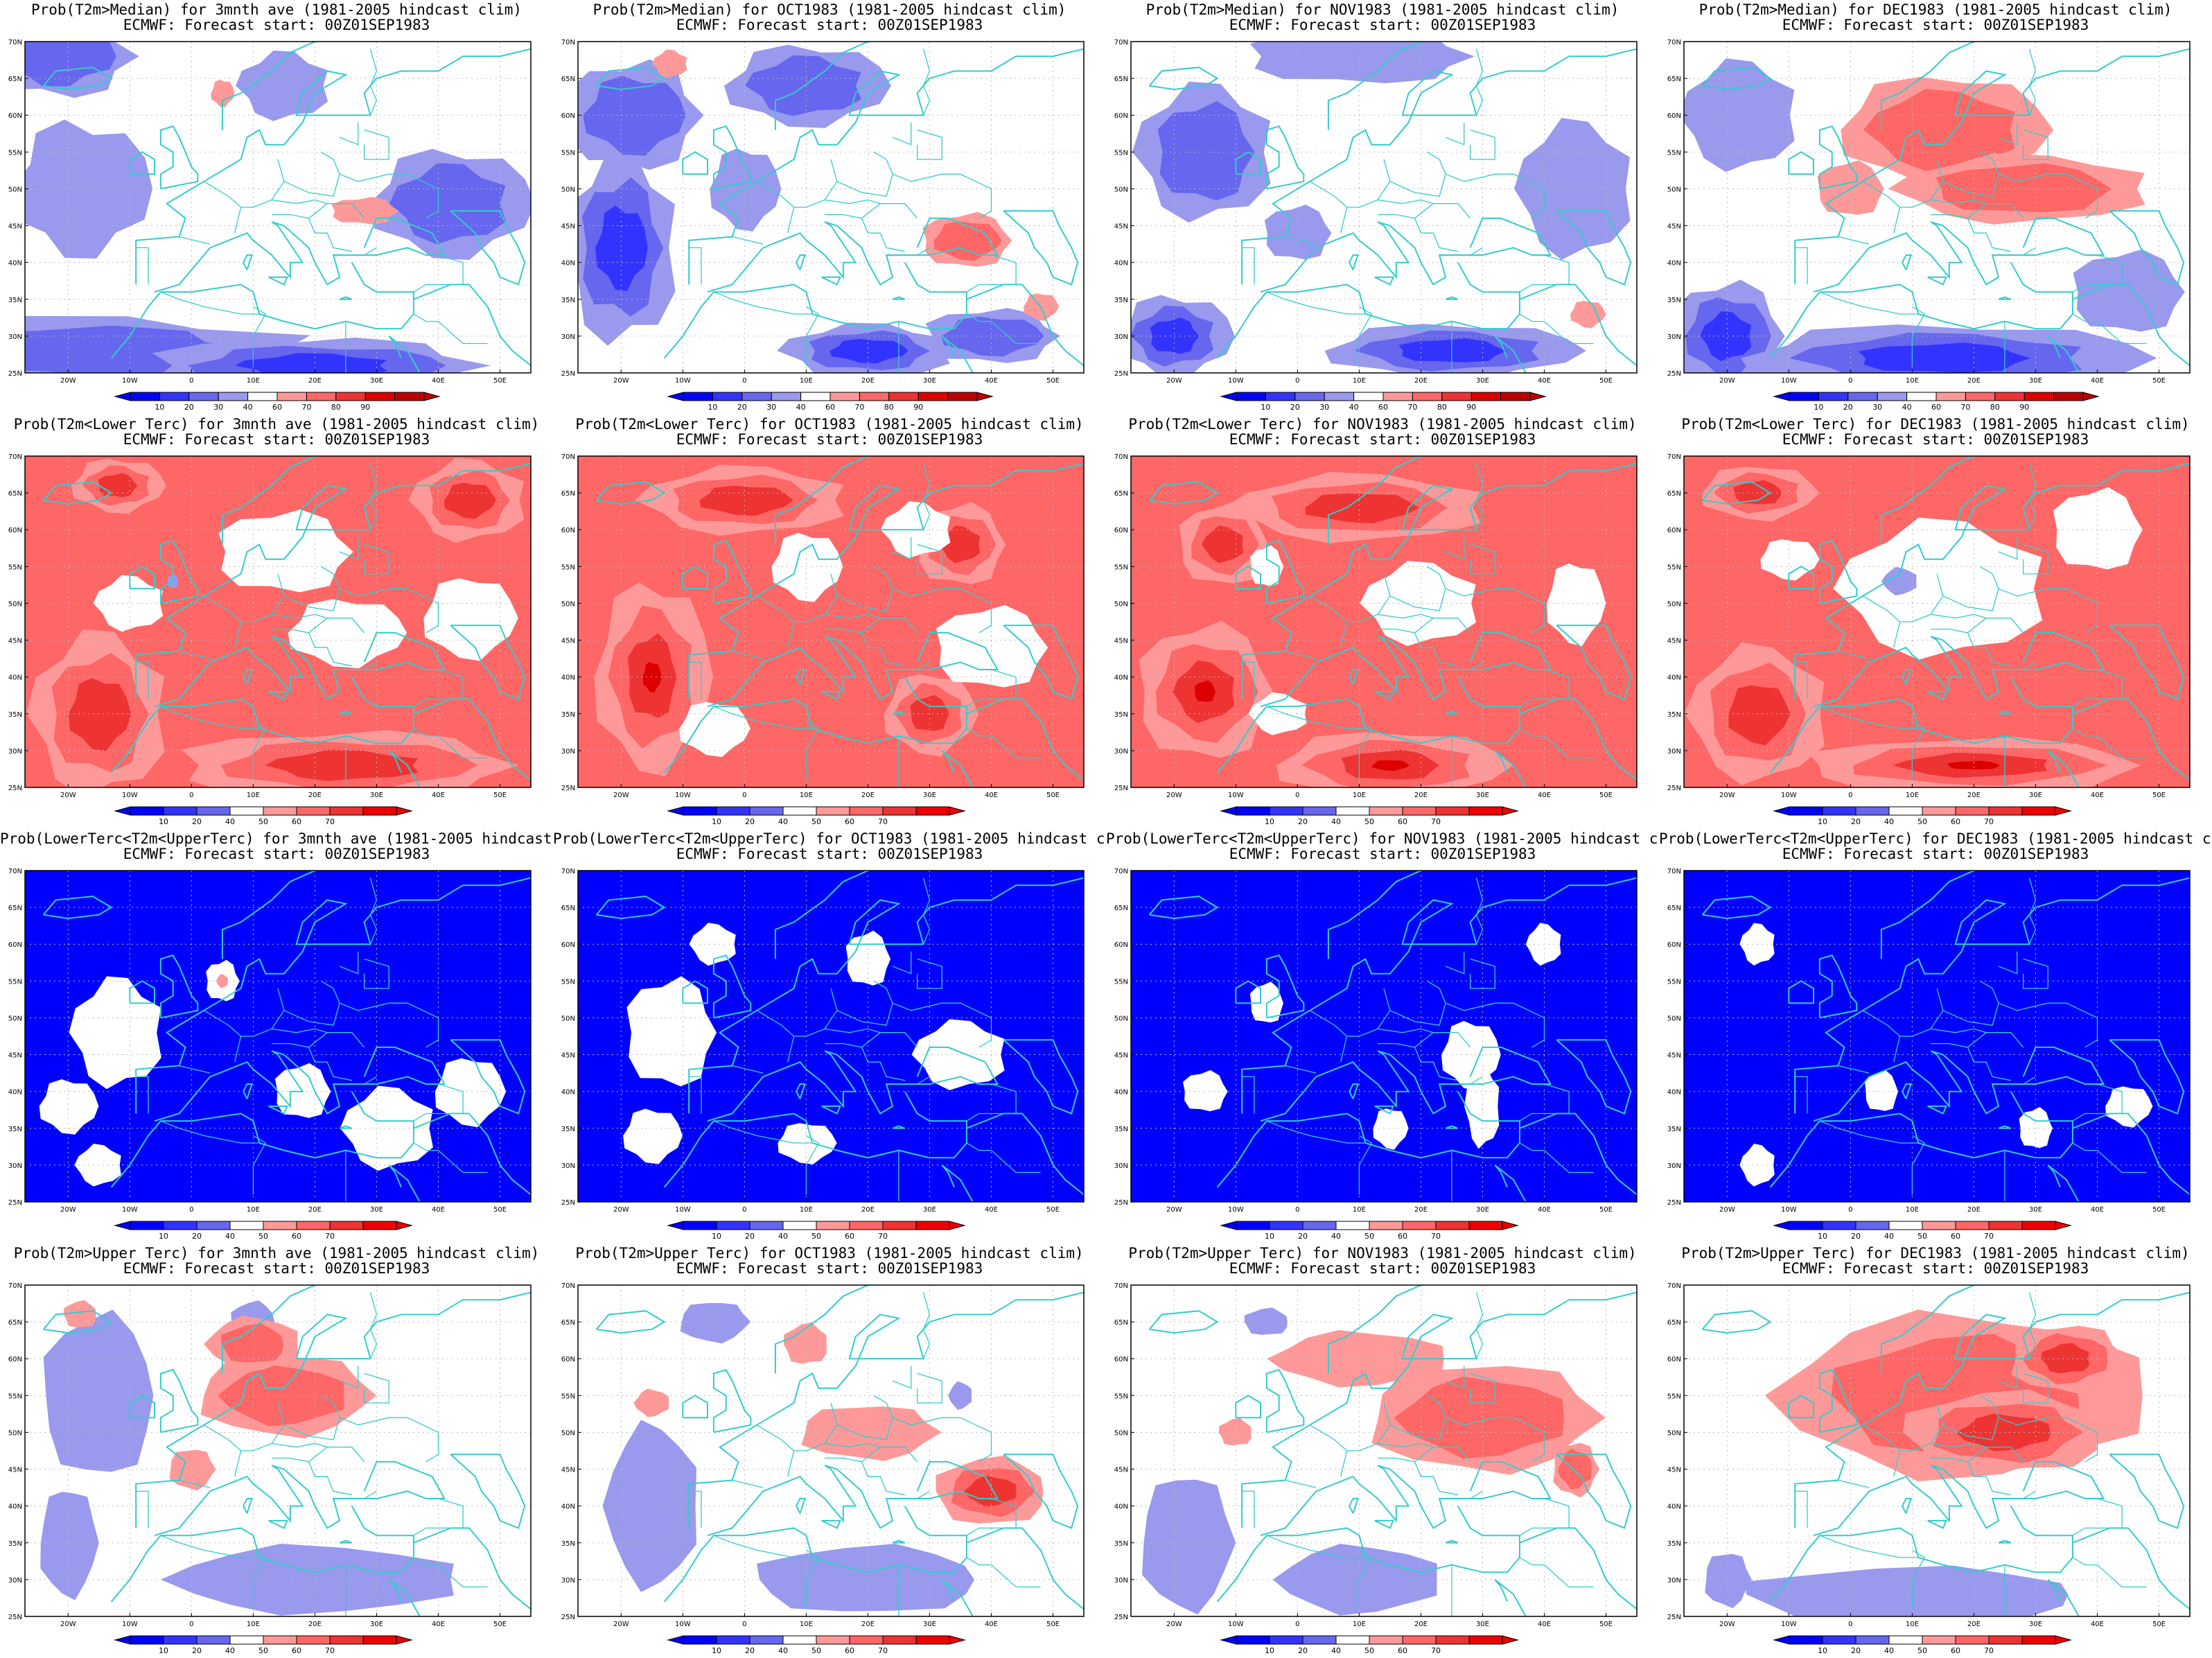 The width and height of the screenshot is (2212, 1658). What do you see at coordinates (1789, 796) in the screenshot?
I see `longitude-label: 10W` at bounding box center [1789, 796].